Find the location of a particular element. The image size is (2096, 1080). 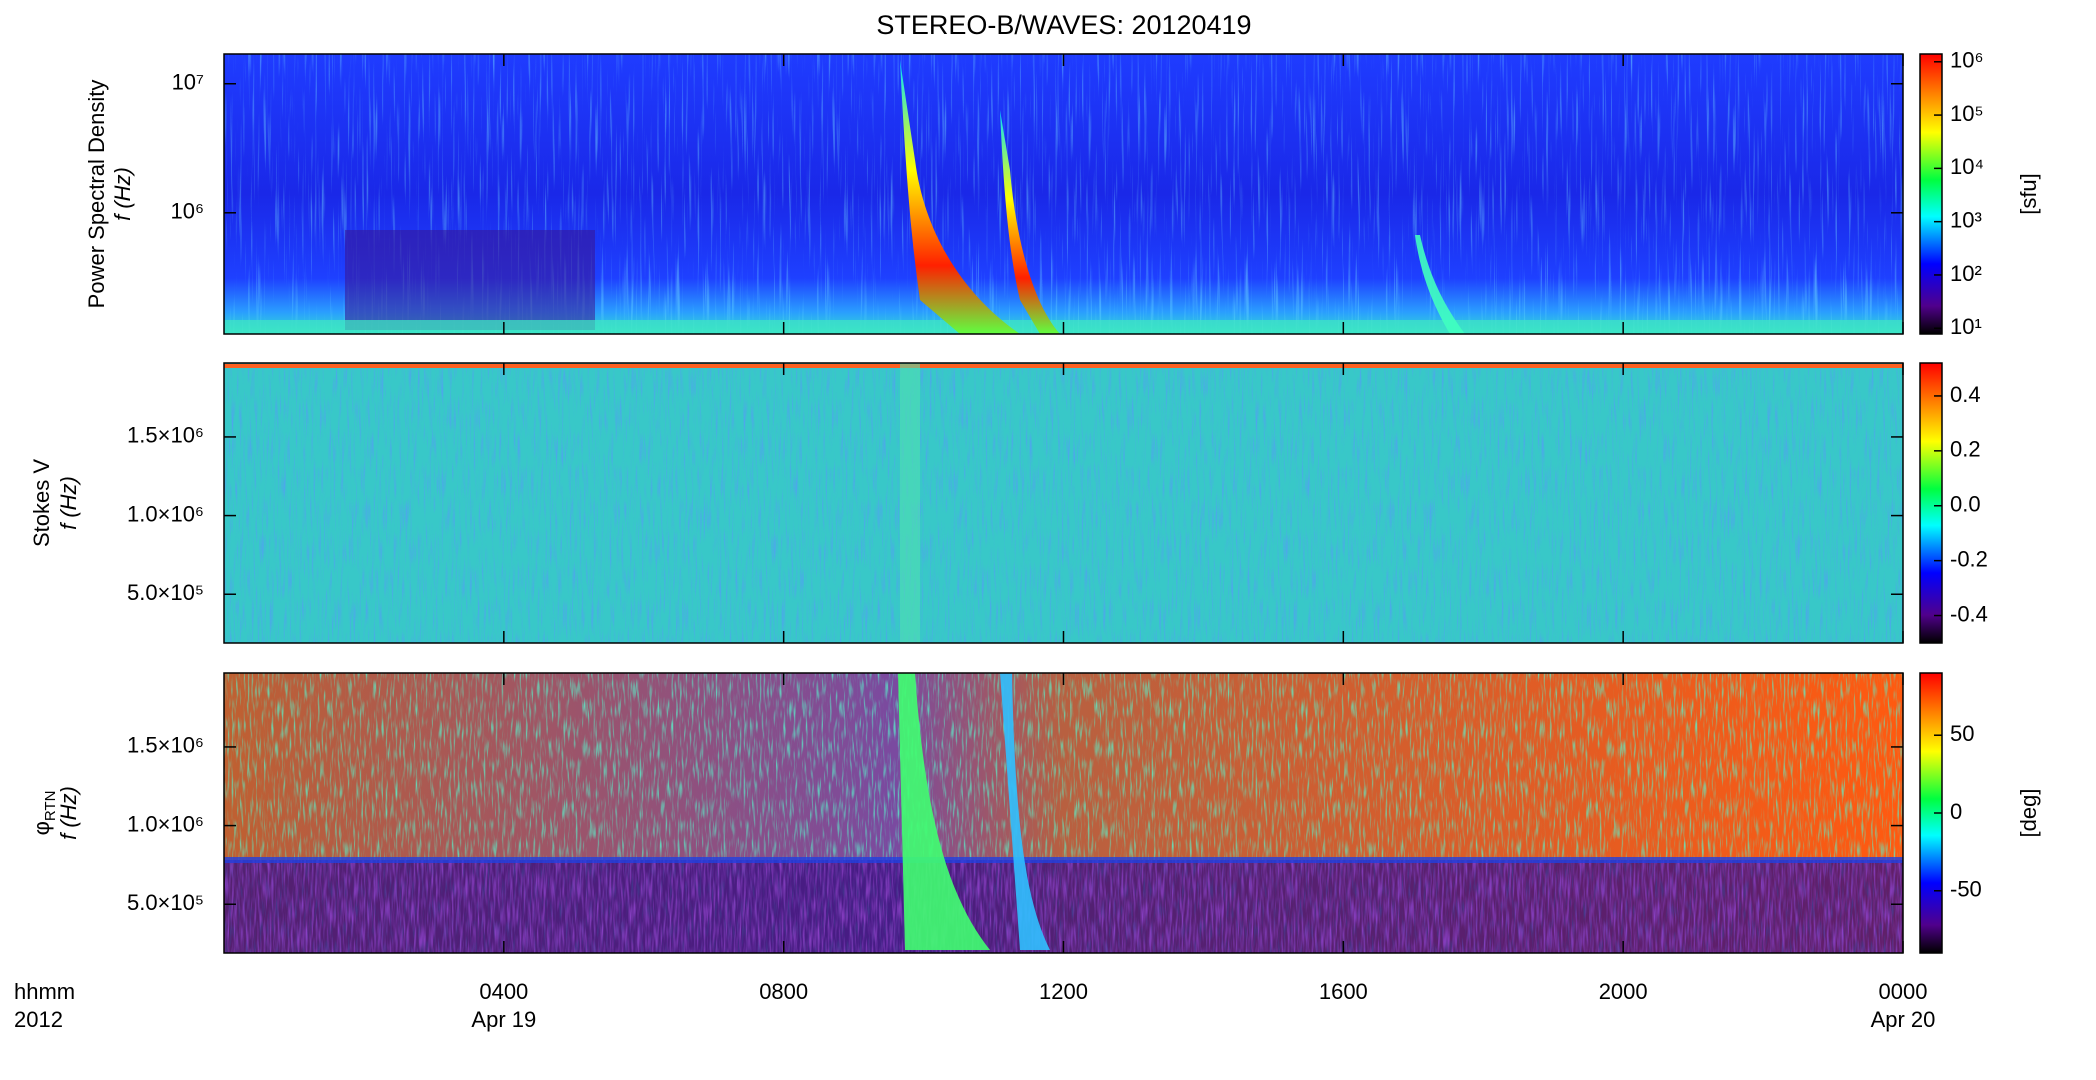

quantity: Power Spectral Density is located at coordinates (96, 194).